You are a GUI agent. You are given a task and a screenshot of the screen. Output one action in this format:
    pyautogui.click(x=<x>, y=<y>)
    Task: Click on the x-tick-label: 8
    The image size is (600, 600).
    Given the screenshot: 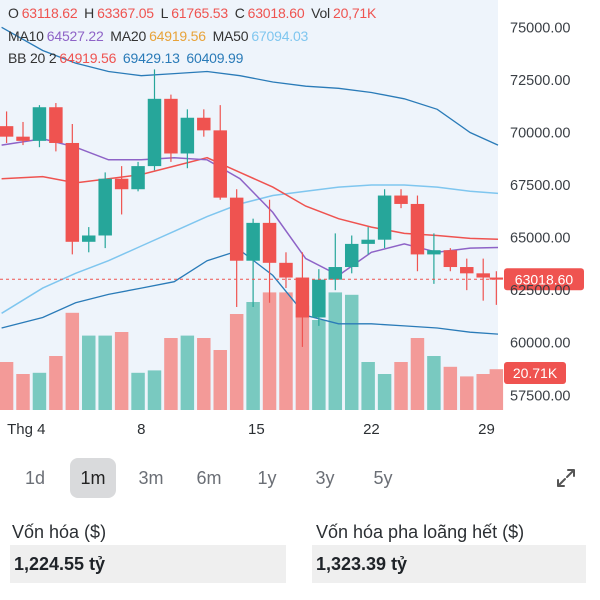 What is the action you would take?
    pyautogui.click(x=141, y=429)
    